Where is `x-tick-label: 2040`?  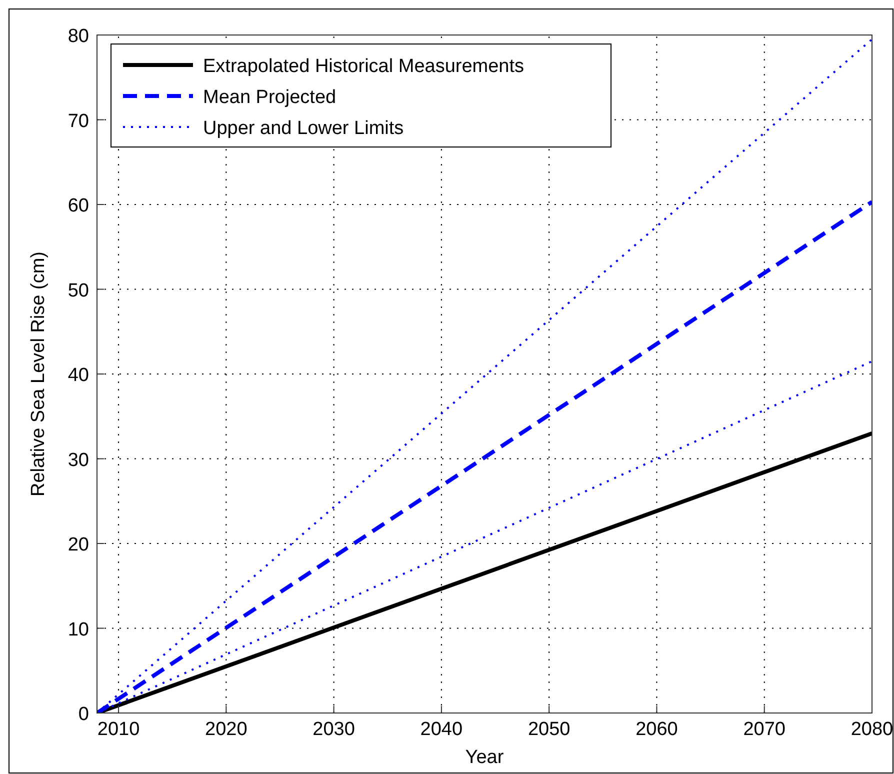 x-tick-label: 2040 is located at coordinates (441, 729).